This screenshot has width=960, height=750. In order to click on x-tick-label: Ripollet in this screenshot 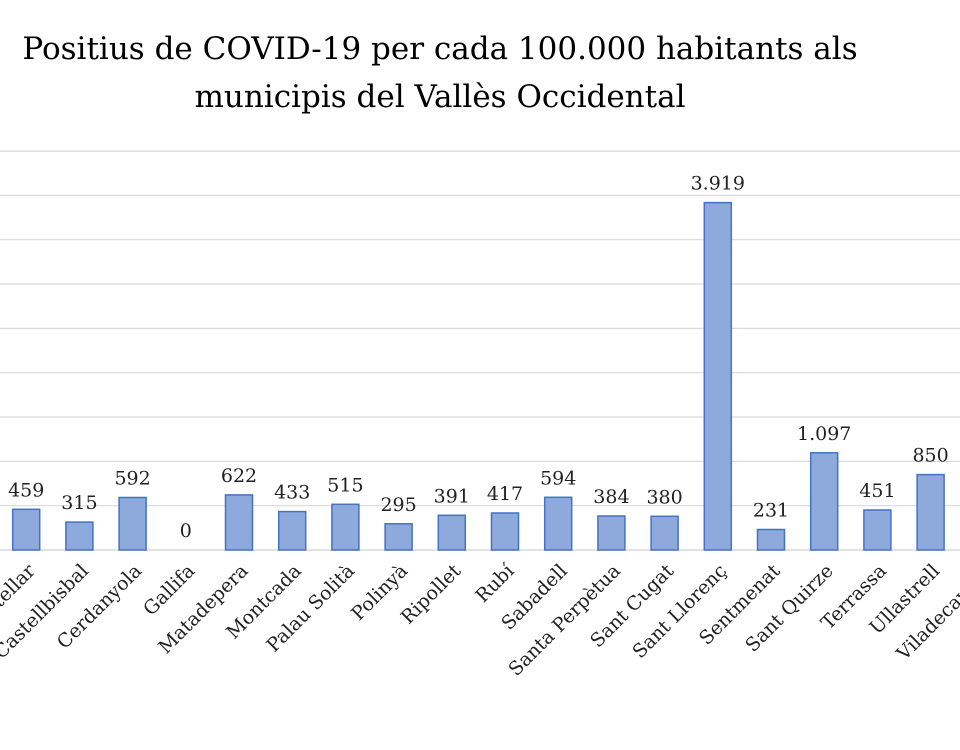, I will do `click(431, 594)`.